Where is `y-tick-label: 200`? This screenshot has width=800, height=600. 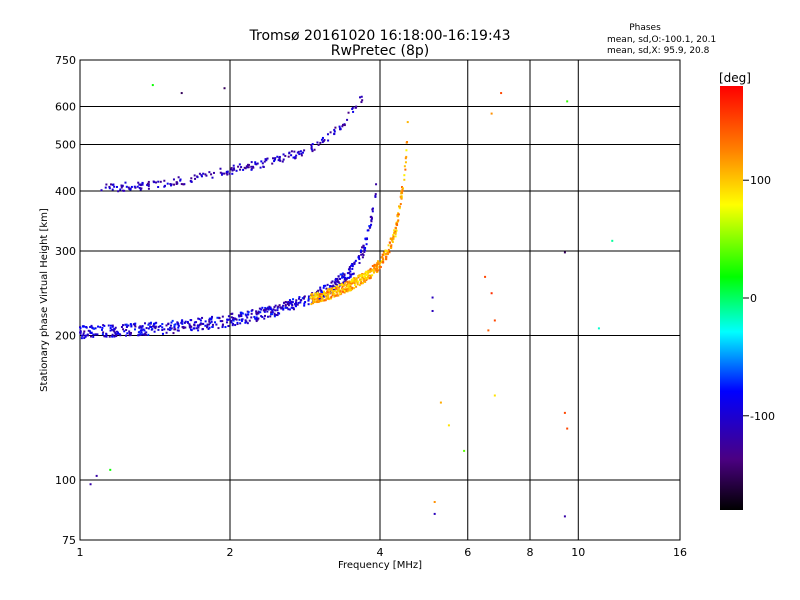
y-tick-label: 200 is located at coordinates (65, 336).